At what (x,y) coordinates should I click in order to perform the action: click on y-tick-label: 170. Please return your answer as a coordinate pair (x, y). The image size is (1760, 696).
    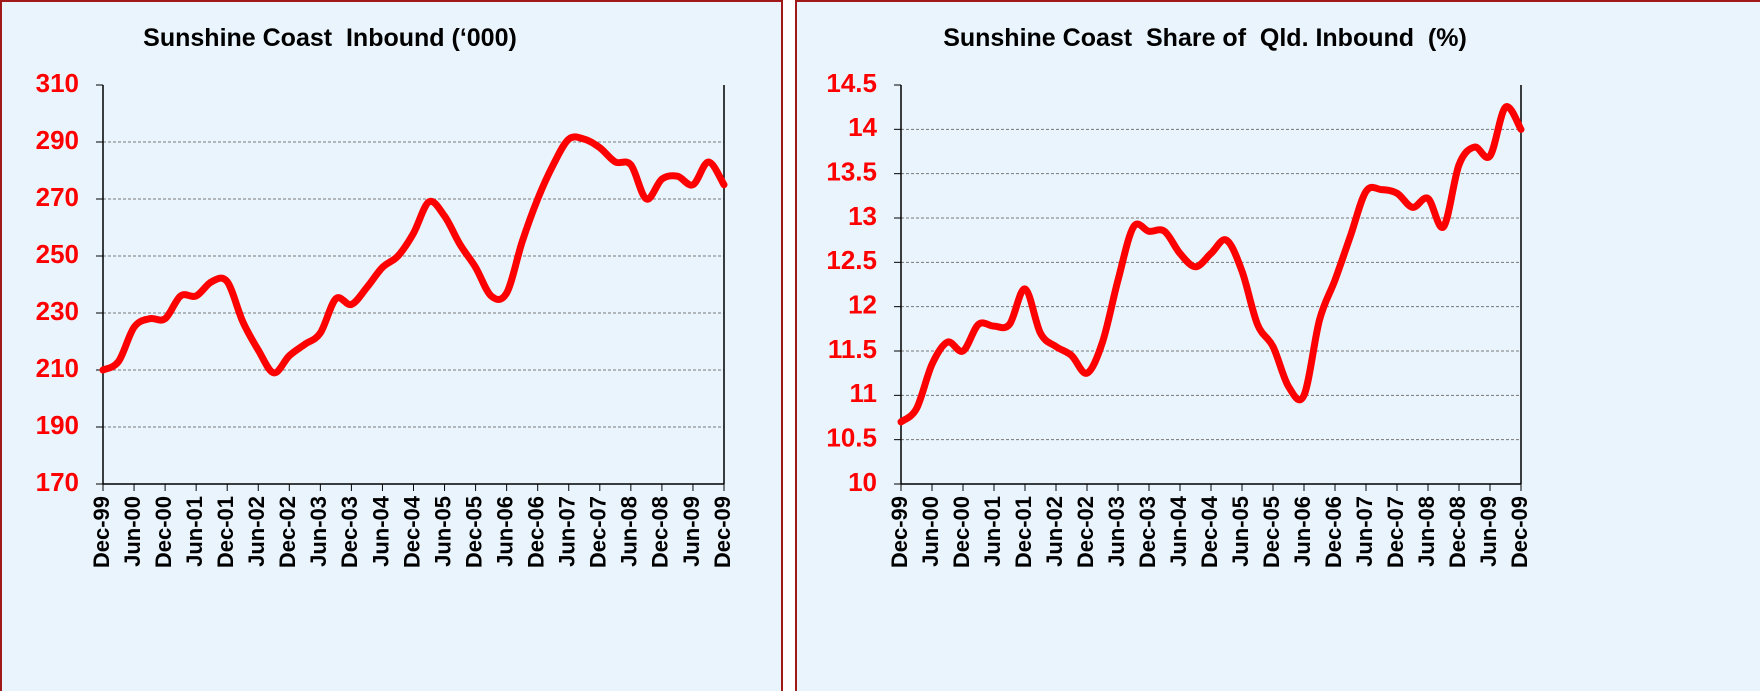
    Looking at the image, I should click on (57, 482).